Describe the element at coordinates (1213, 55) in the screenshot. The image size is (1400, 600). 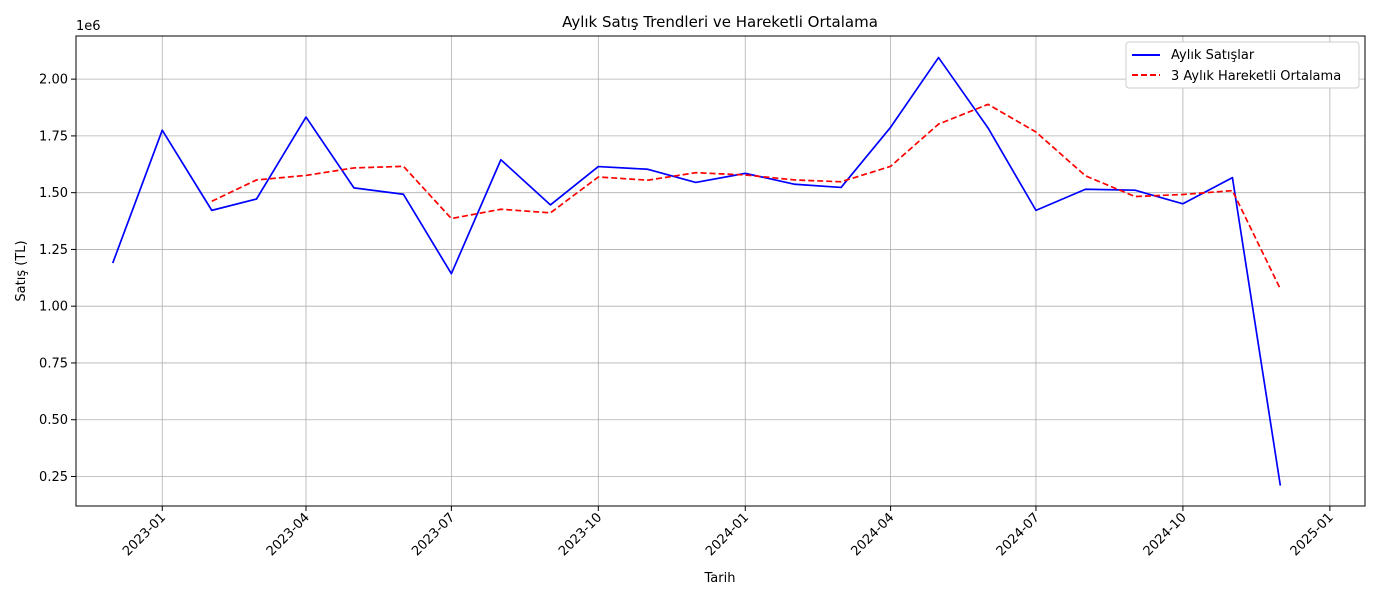
I see `legend-label-sales: Aylık Satışlar` at that location.